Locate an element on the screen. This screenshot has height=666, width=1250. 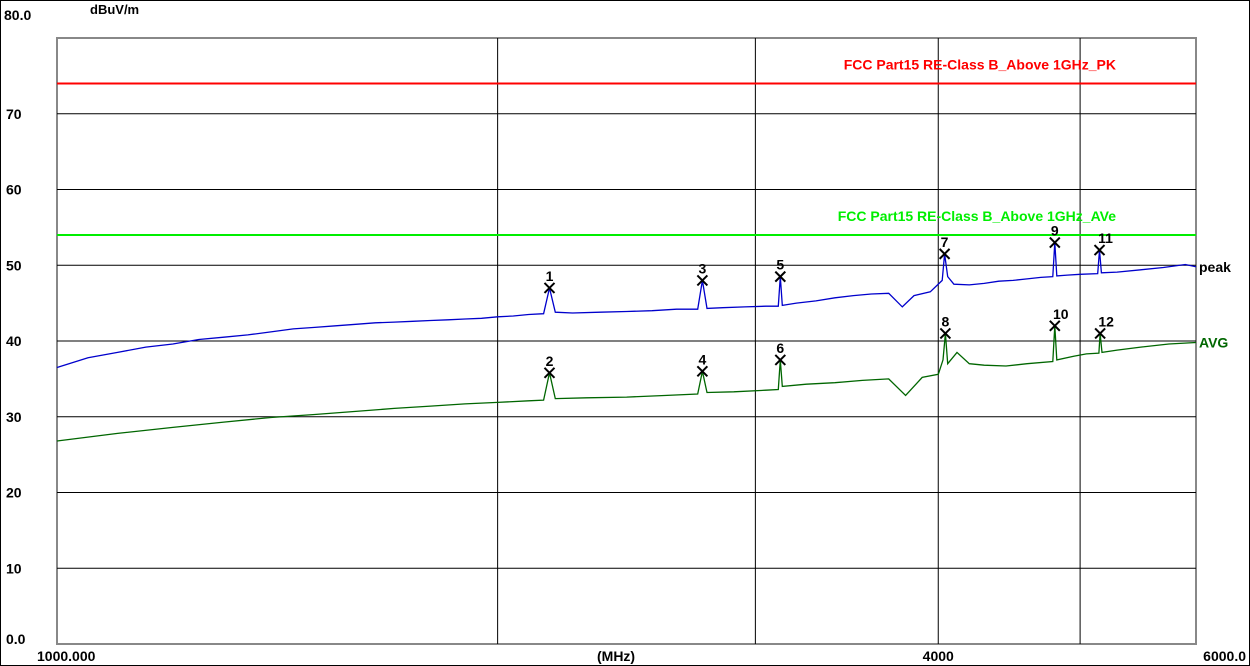
marker: 12 is located at coordinates (1104, 326).